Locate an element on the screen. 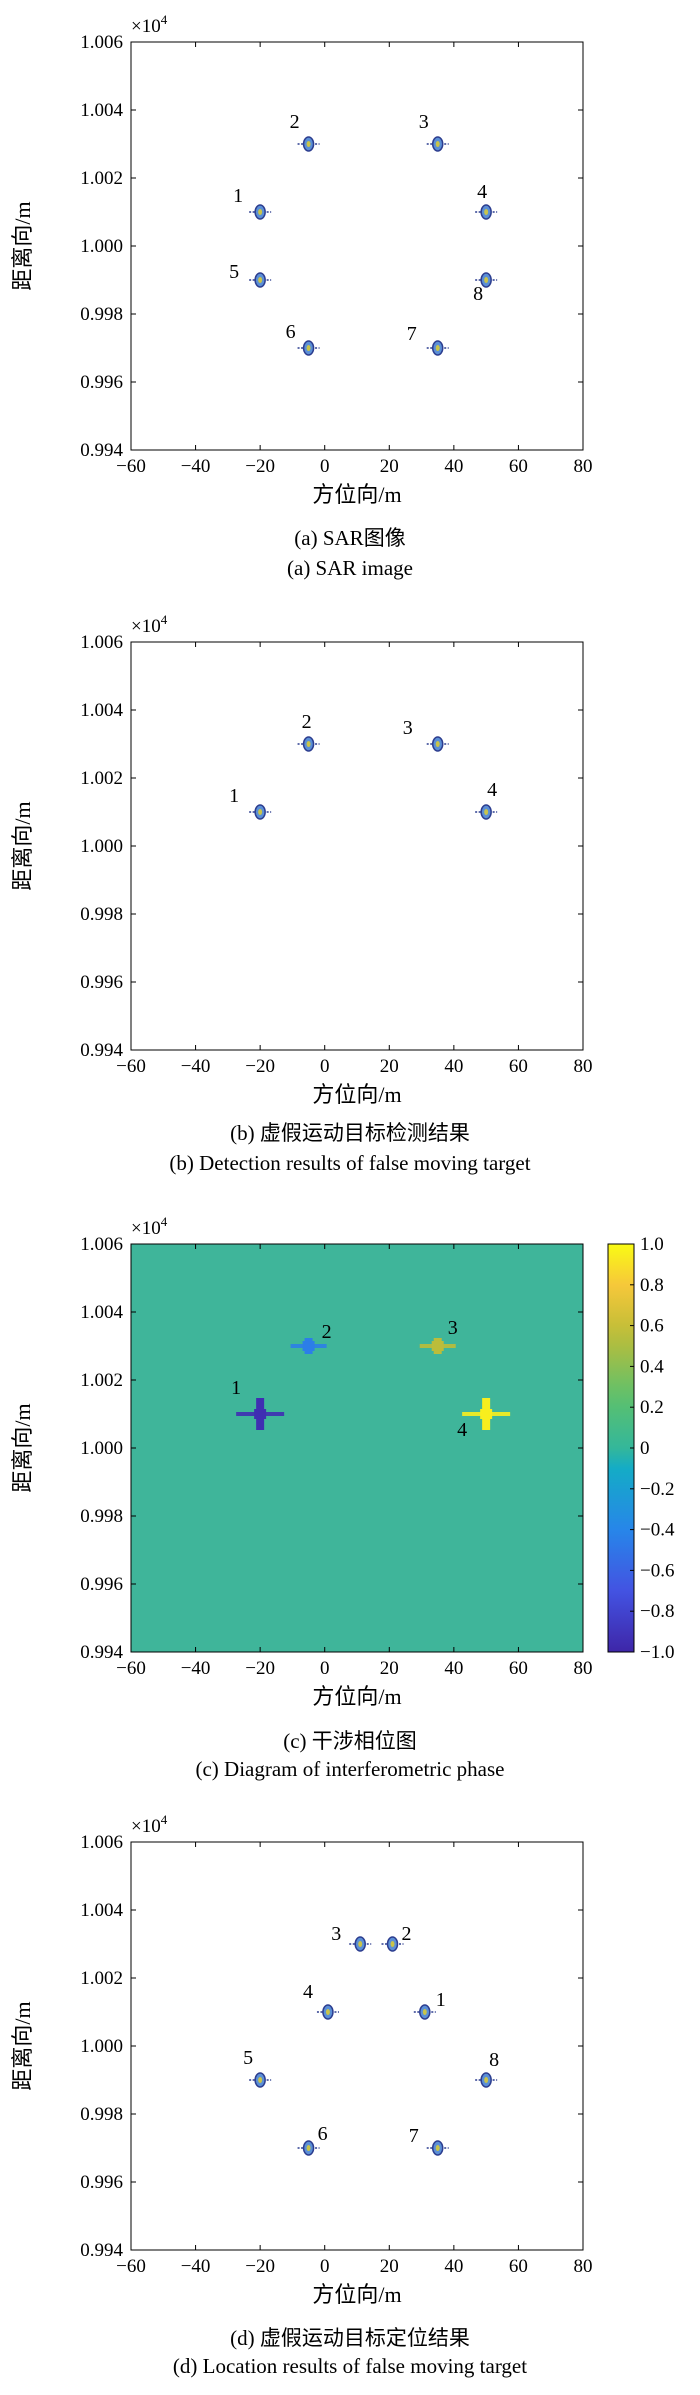 The image size is (700, 2395). point-label: 8 is located at coordinates (494, 2060).